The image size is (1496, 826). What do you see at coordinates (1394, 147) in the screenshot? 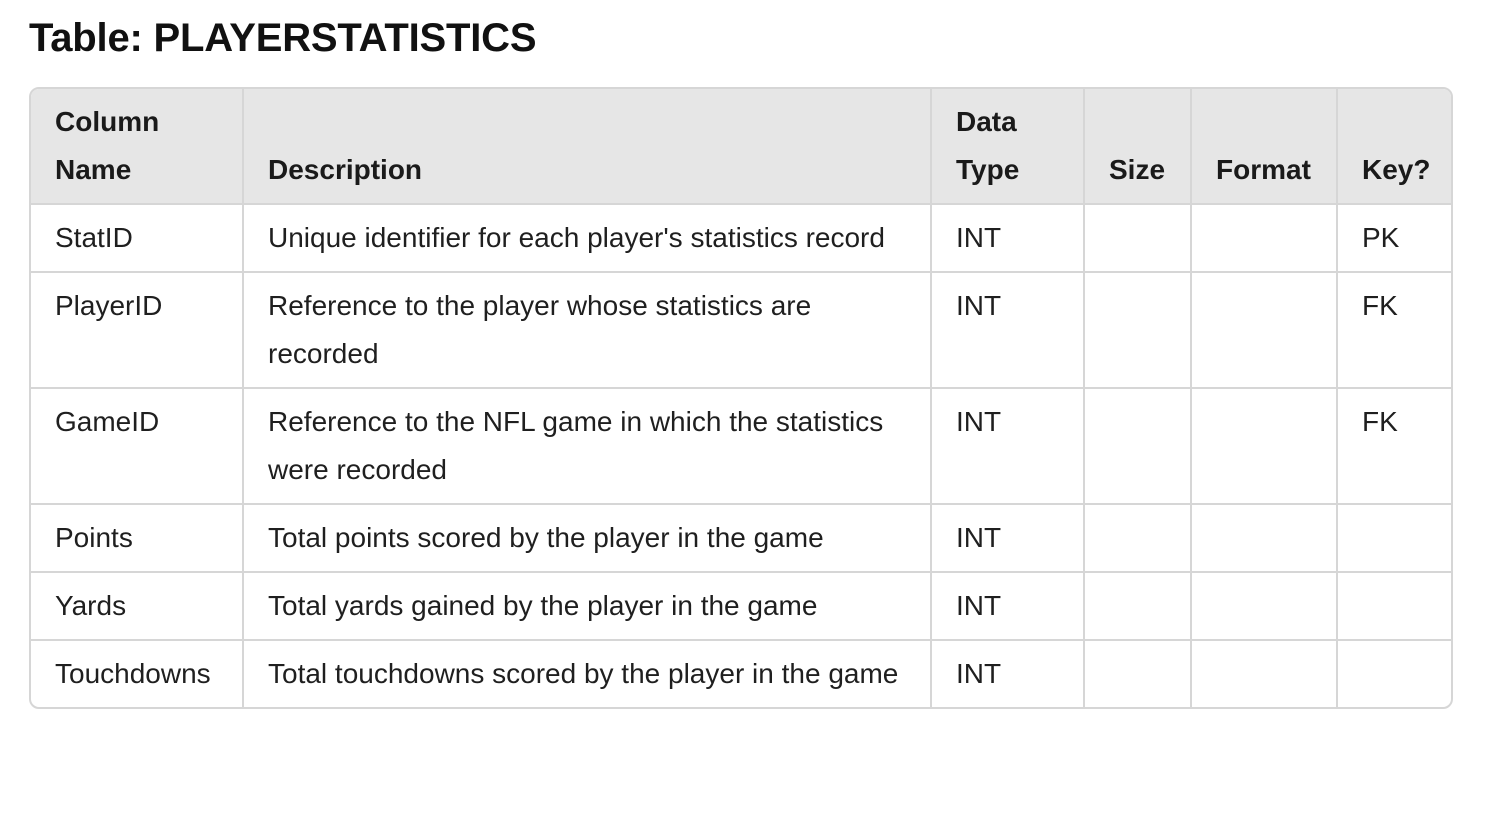
I see `header-key: Key?` at bounding box center [1394, 147].